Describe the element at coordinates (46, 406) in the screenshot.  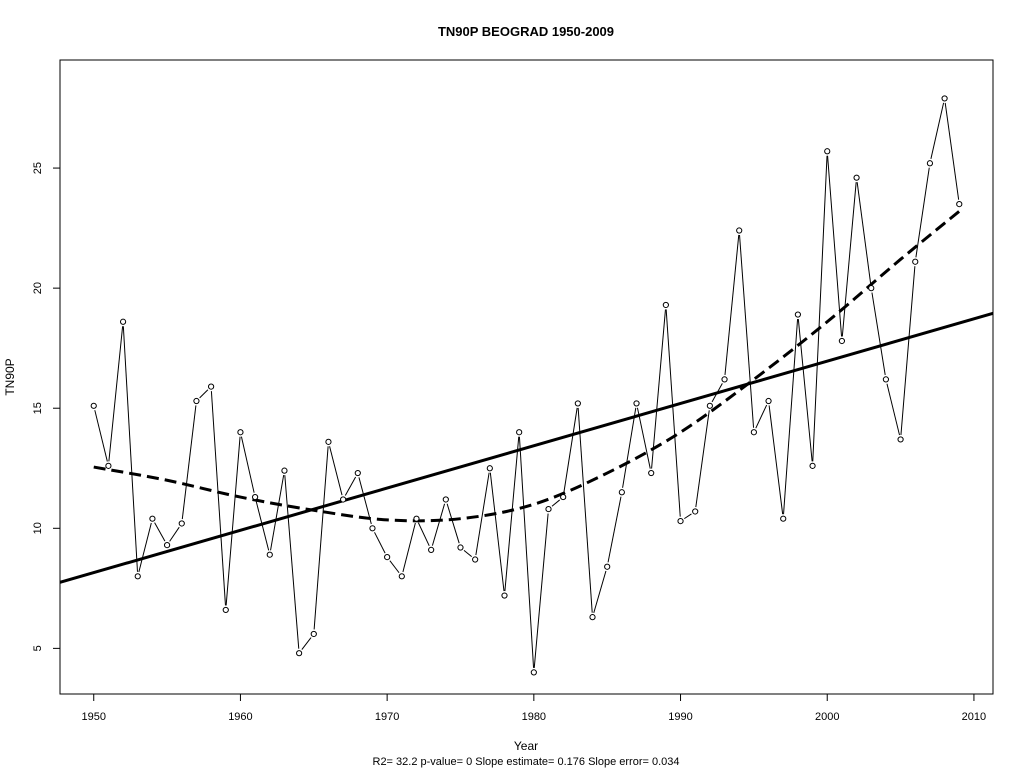
I see `y-axis: 5 10 15 20 25` at that location.